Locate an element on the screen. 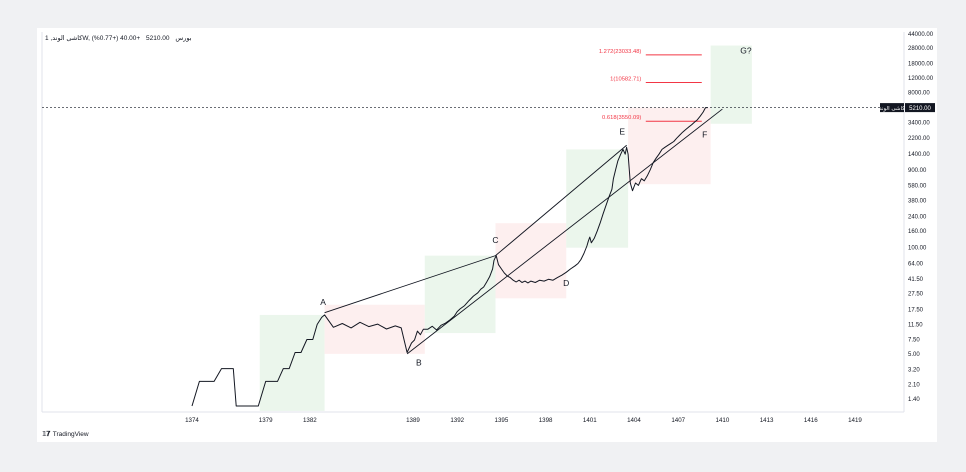 This screenshot has width=966, height=472. x-tick-label: 1404 is located at coordinates (634, 420).